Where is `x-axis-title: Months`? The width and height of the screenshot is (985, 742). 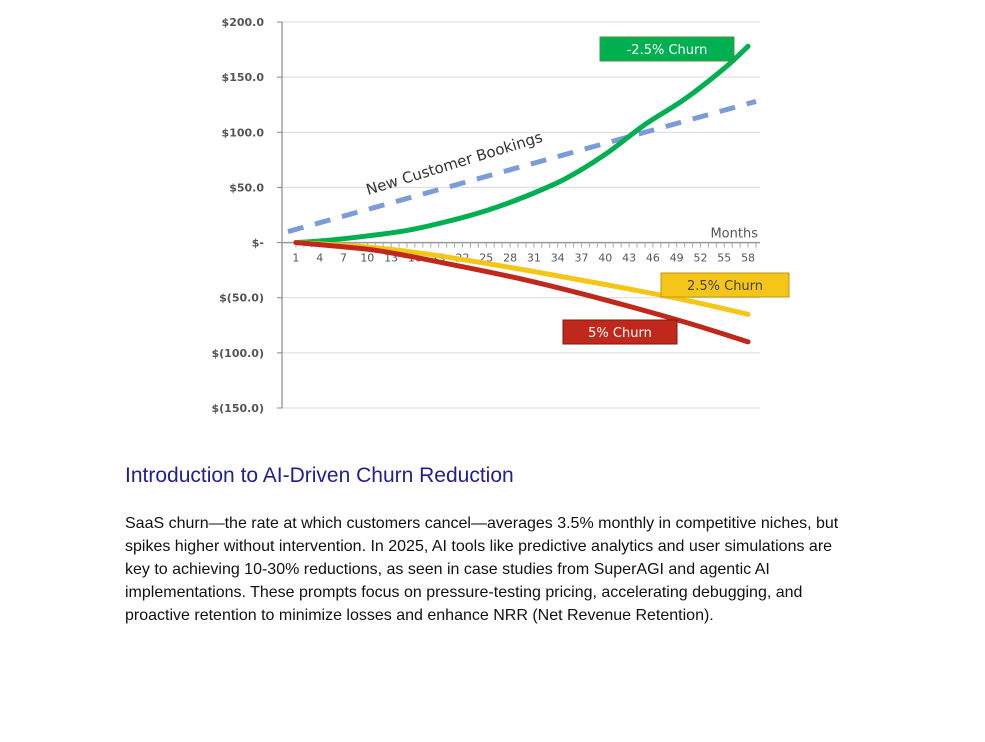 x-axis-title: Months is located at coordinates (734, 234).